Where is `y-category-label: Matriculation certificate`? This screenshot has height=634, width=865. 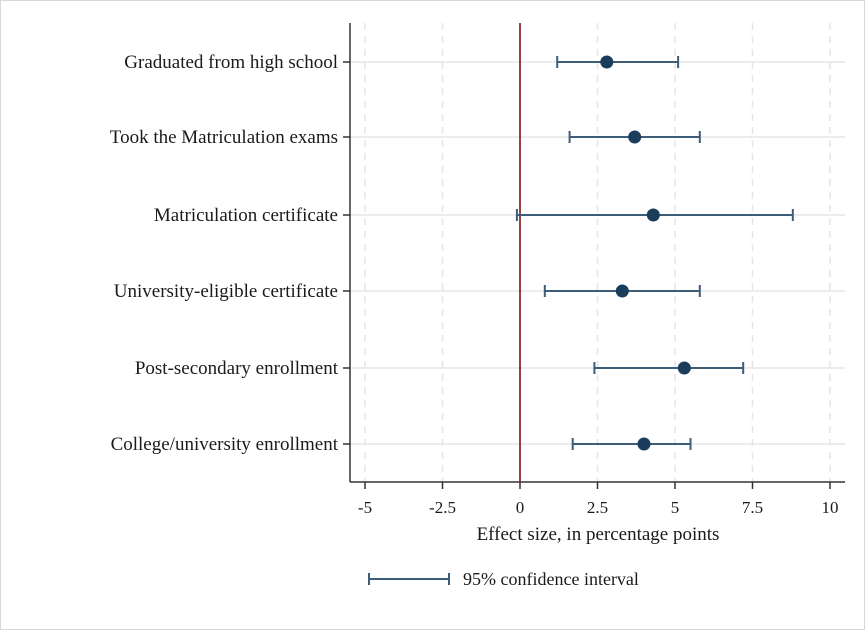
y-category-label: Matriculation certificate is located at coordinates (246, 215).